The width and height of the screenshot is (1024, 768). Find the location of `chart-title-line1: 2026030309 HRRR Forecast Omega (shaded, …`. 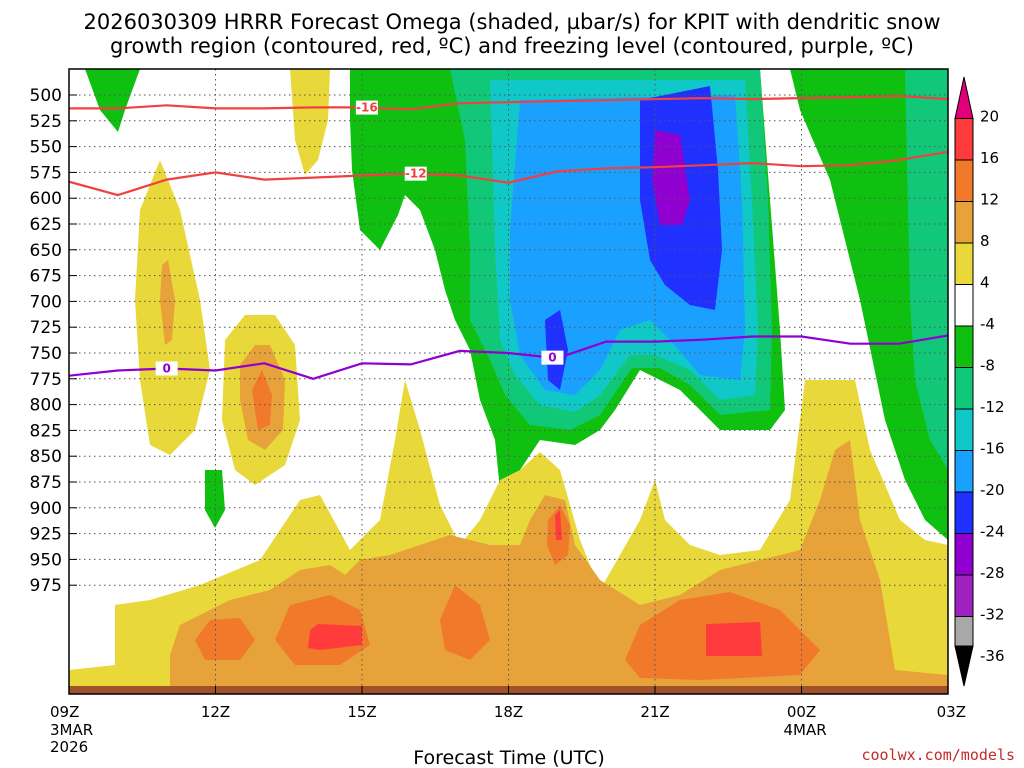

chart-title-line1: 2026030309 HRRR Forecast Omega (shaded, … is located at coordinates (512, 22).